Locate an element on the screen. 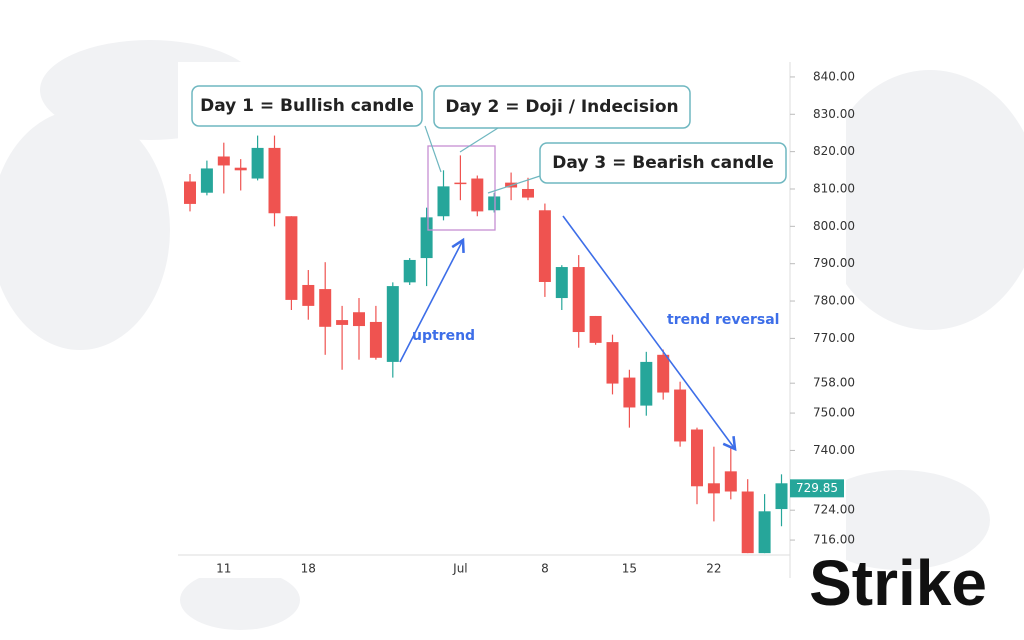 The height and width of the screenshot is (640, 1024). y-tick-label: 840.00 is located at coordinates (834, 76).